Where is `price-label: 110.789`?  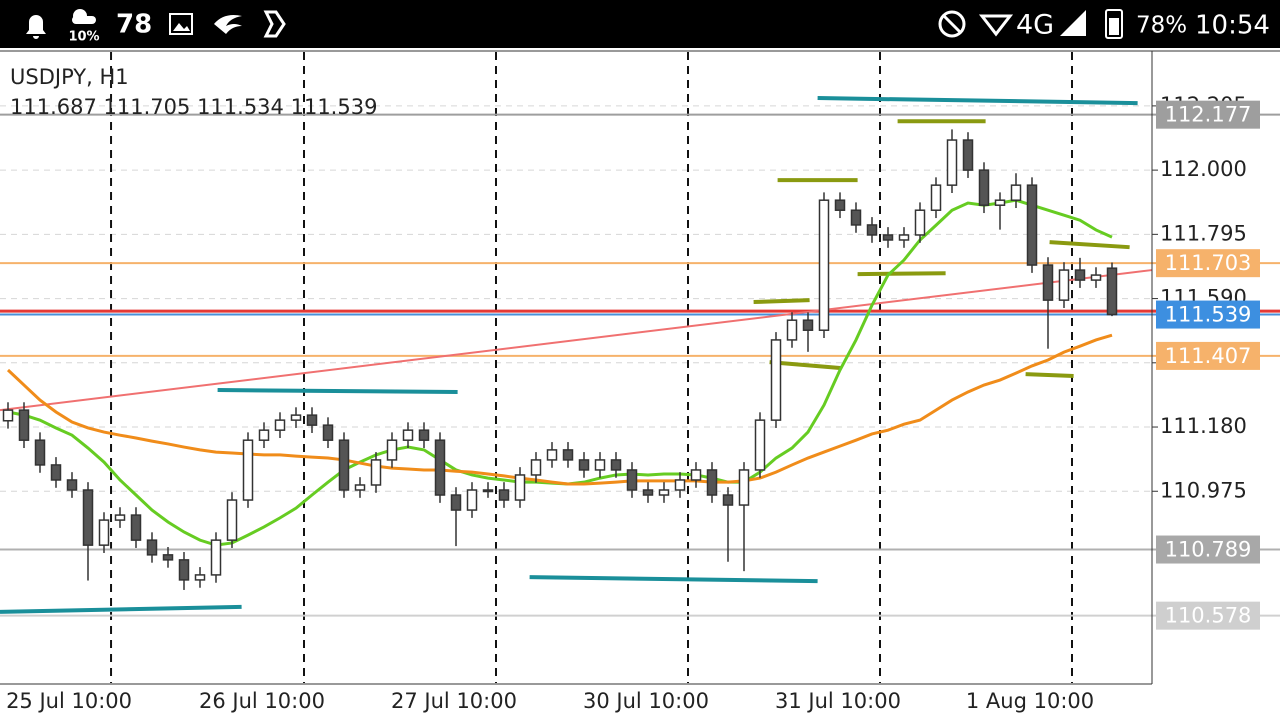
price-label: 110.789 is located at coordinates (1208, 550).